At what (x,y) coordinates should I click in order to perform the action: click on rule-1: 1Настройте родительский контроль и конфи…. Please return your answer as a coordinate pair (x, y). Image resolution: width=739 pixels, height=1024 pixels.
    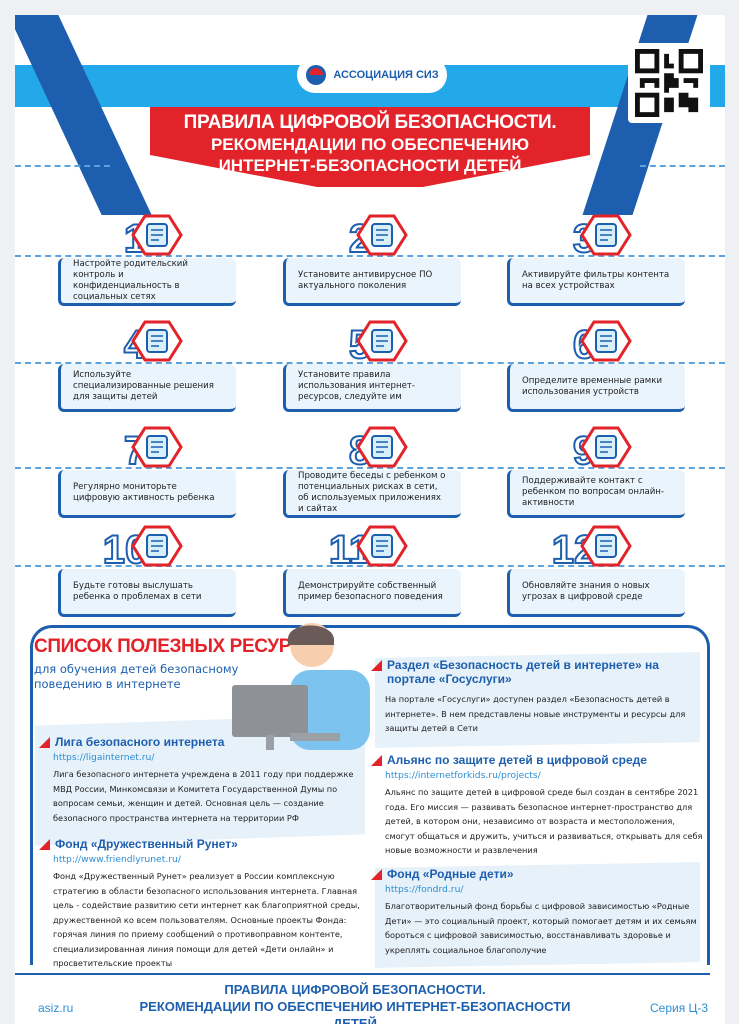
    Looking at the image, I should click on (147, 259).